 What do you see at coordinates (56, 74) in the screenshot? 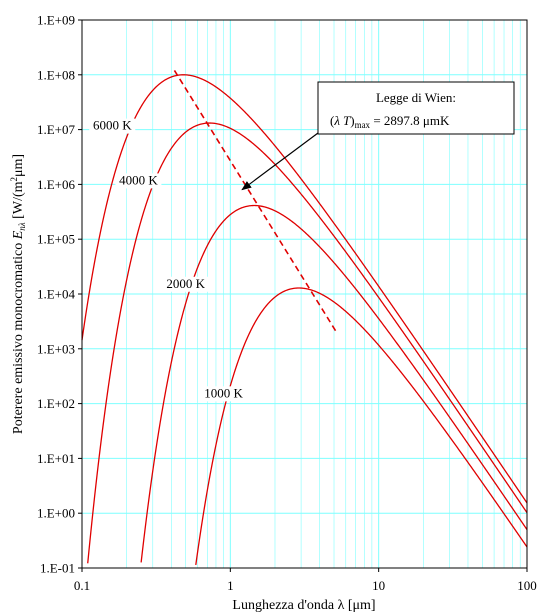
I see `y-tick-label: 1.E+08` at bounding box center [56, 74].